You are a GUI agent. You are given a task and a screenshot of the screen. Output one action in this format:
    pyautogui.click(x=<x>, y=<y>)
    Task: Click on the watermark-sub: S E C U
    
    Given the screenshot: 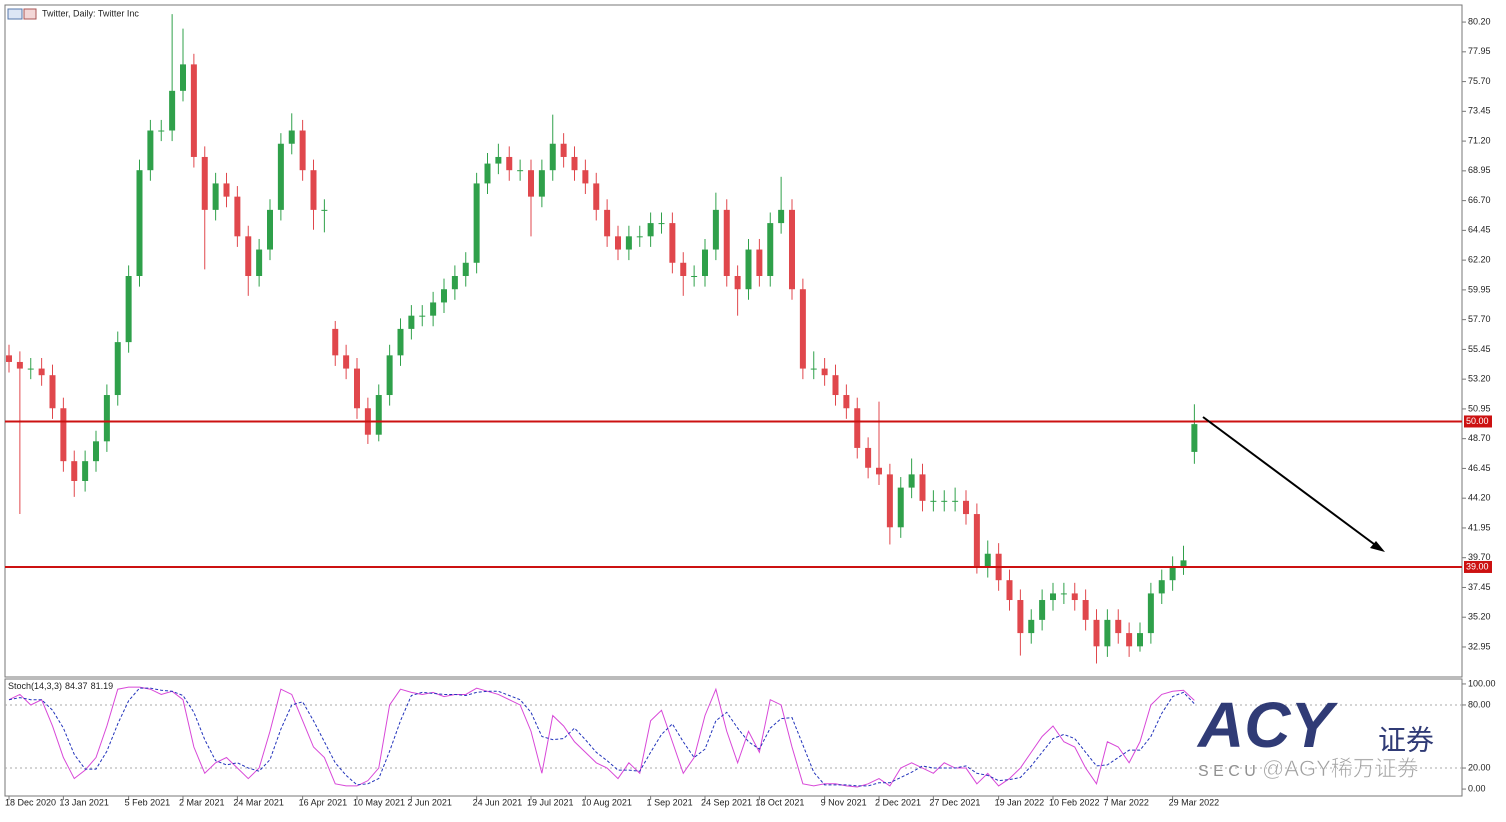 What is the action you would take?
    pyautogui.click(x=1227, y=771)
    